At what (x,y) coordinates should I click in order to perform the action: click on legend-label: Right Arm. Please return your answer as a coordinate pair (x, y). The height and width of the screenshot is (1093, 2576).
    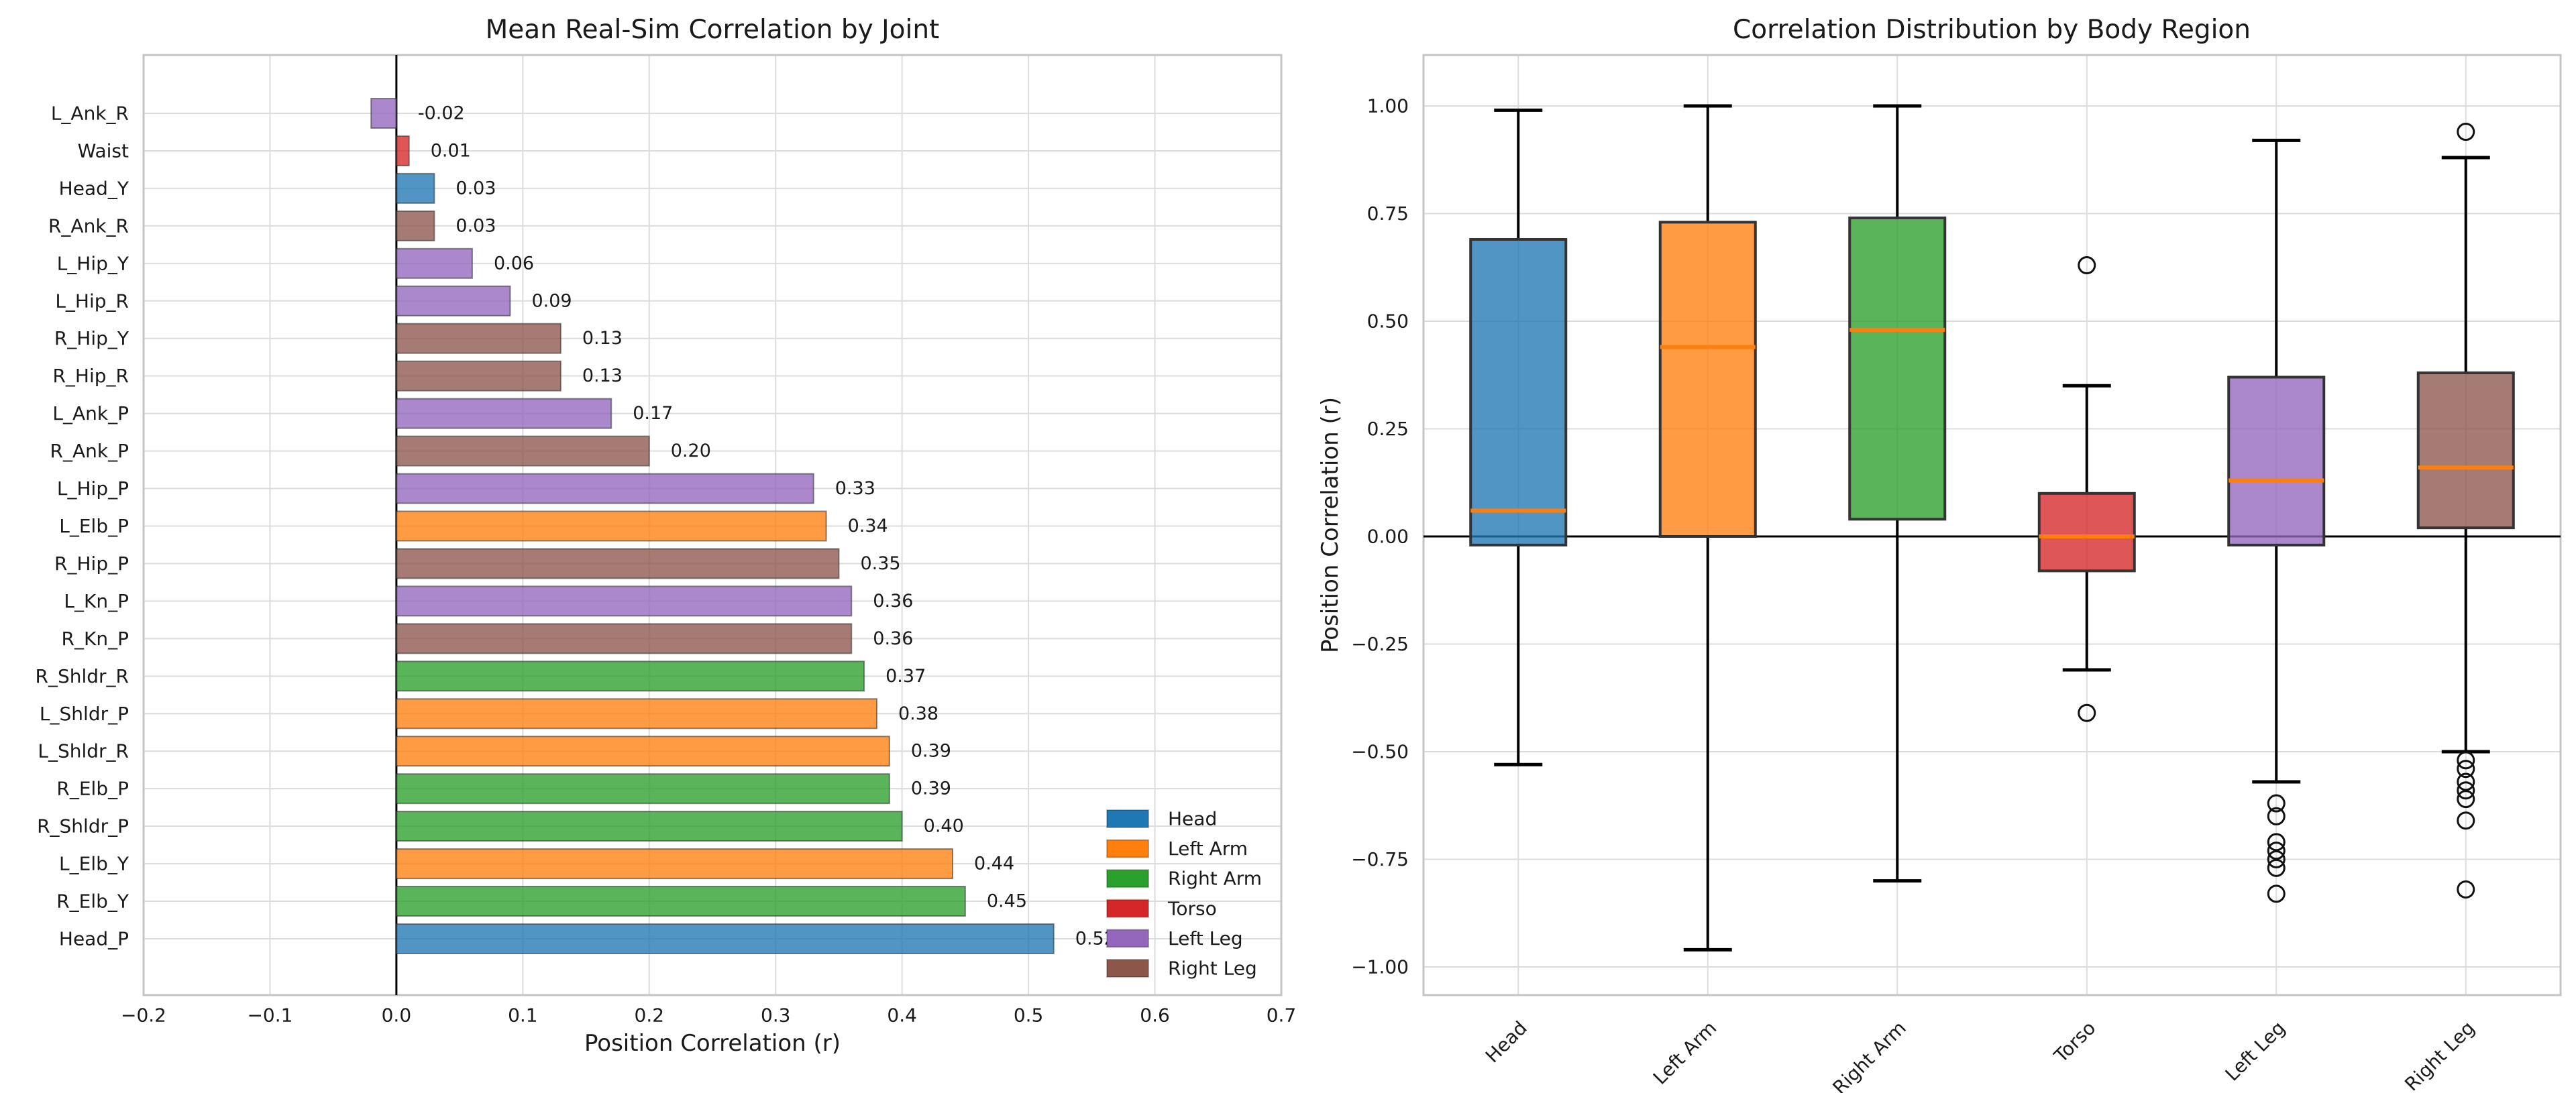
    Looking at the image, I should click on (1215, 879).